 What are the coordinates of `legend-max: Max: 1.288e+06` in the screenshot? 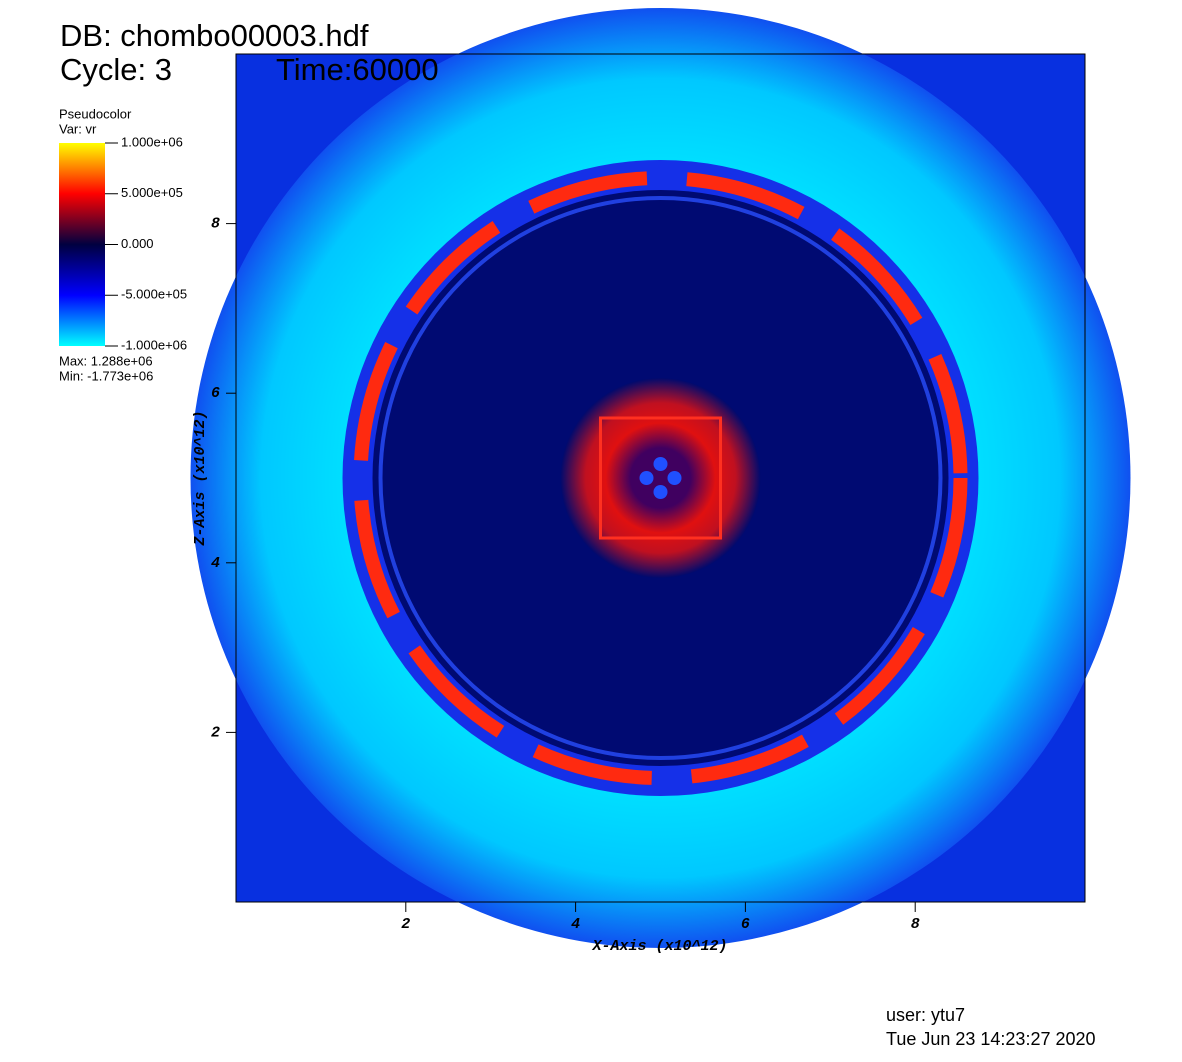 It's located at (106, 360).